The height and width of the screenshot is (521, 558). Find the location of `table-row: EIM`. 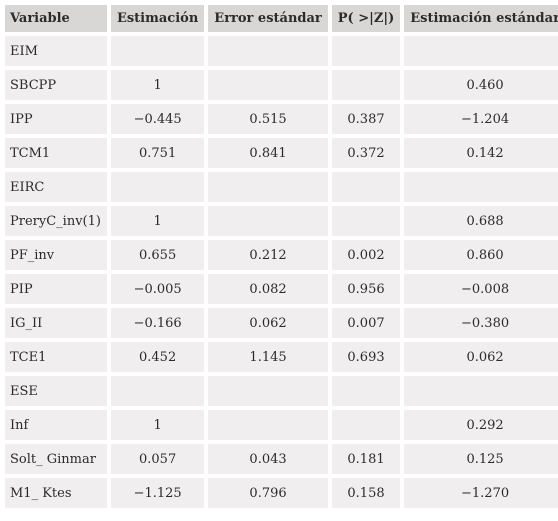

table-row: EIM is located at coordinates (281, 51).